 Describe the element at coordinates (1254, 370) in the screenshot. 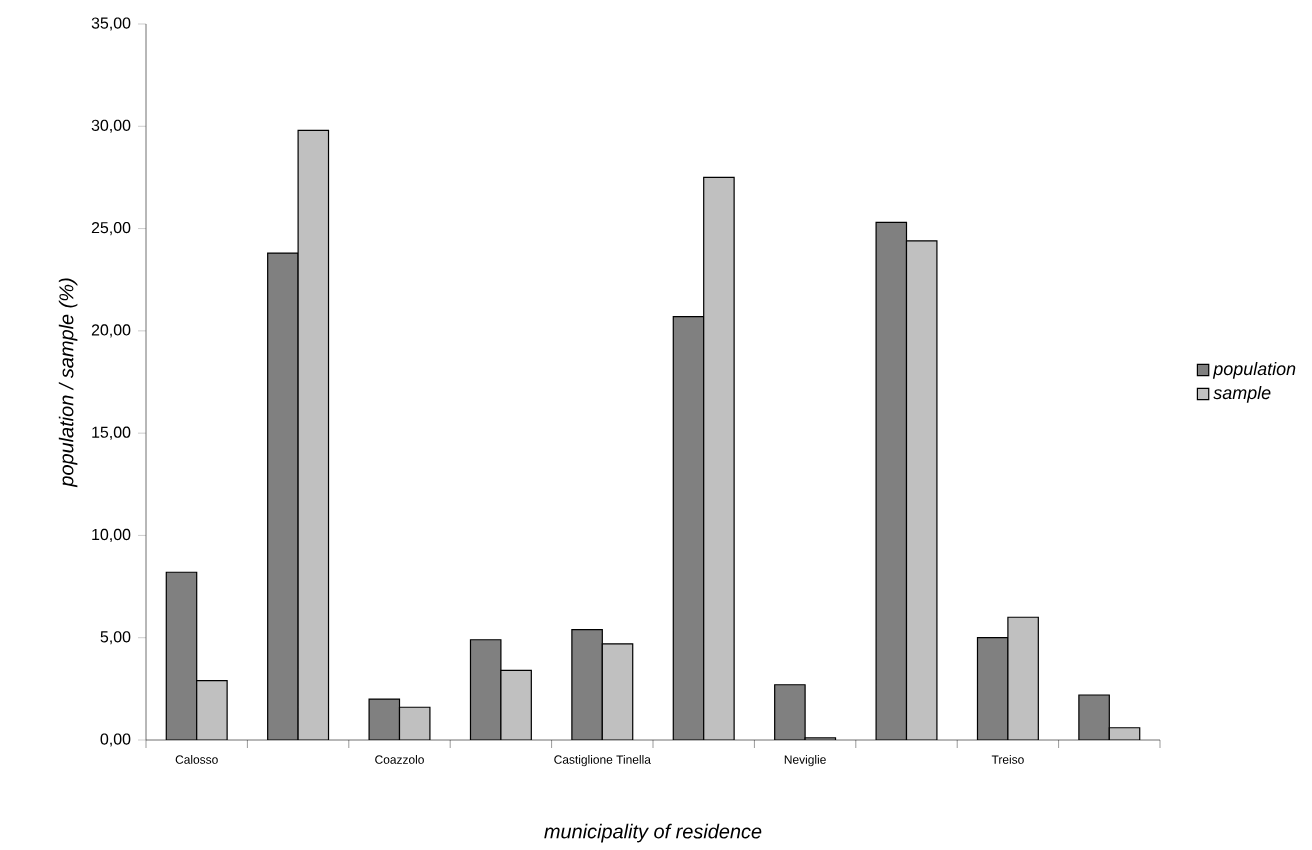

I see `legend-label: population` at that location.